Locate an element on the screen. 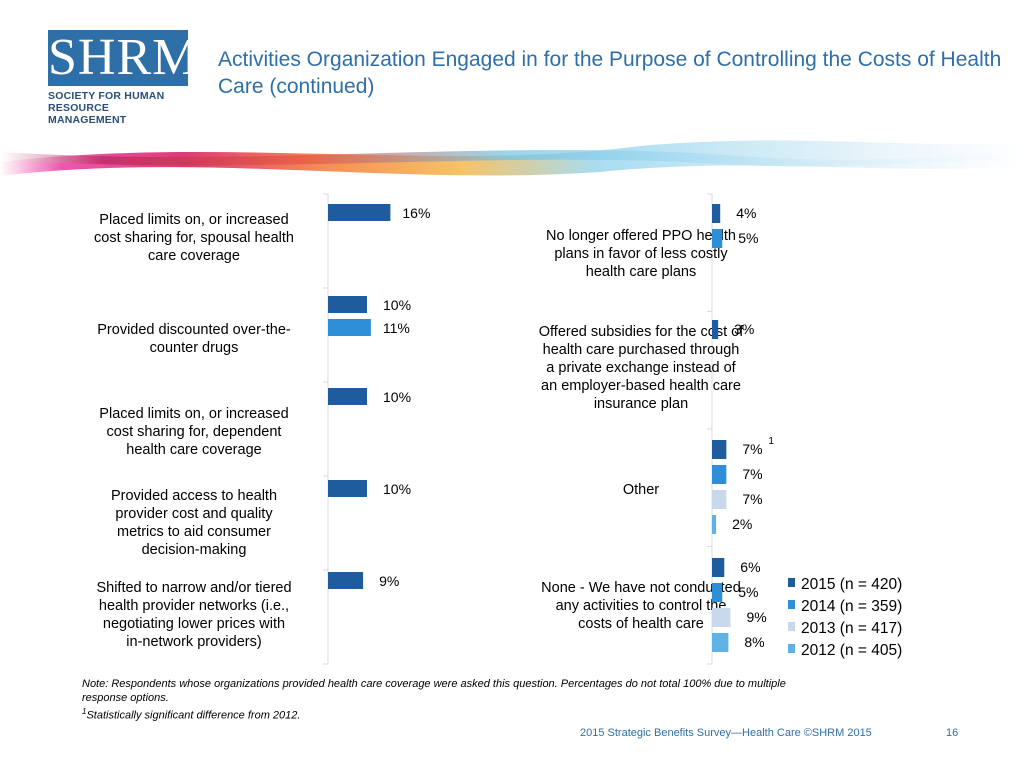 The image size is (1024, 768). data-label: 11% is located at coordinates (396, 328).